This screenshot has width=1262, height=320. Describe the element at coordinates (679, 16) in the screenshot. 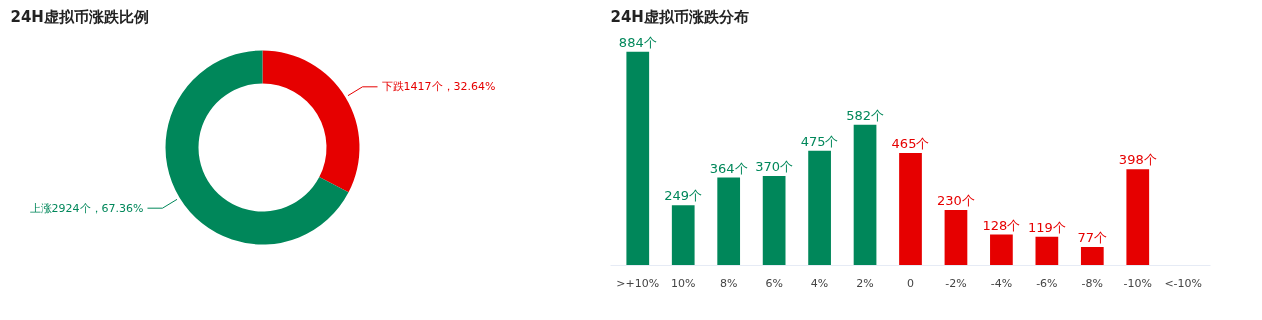

I see `chart-title: 24H虚拟币涨跌分布` at that location.